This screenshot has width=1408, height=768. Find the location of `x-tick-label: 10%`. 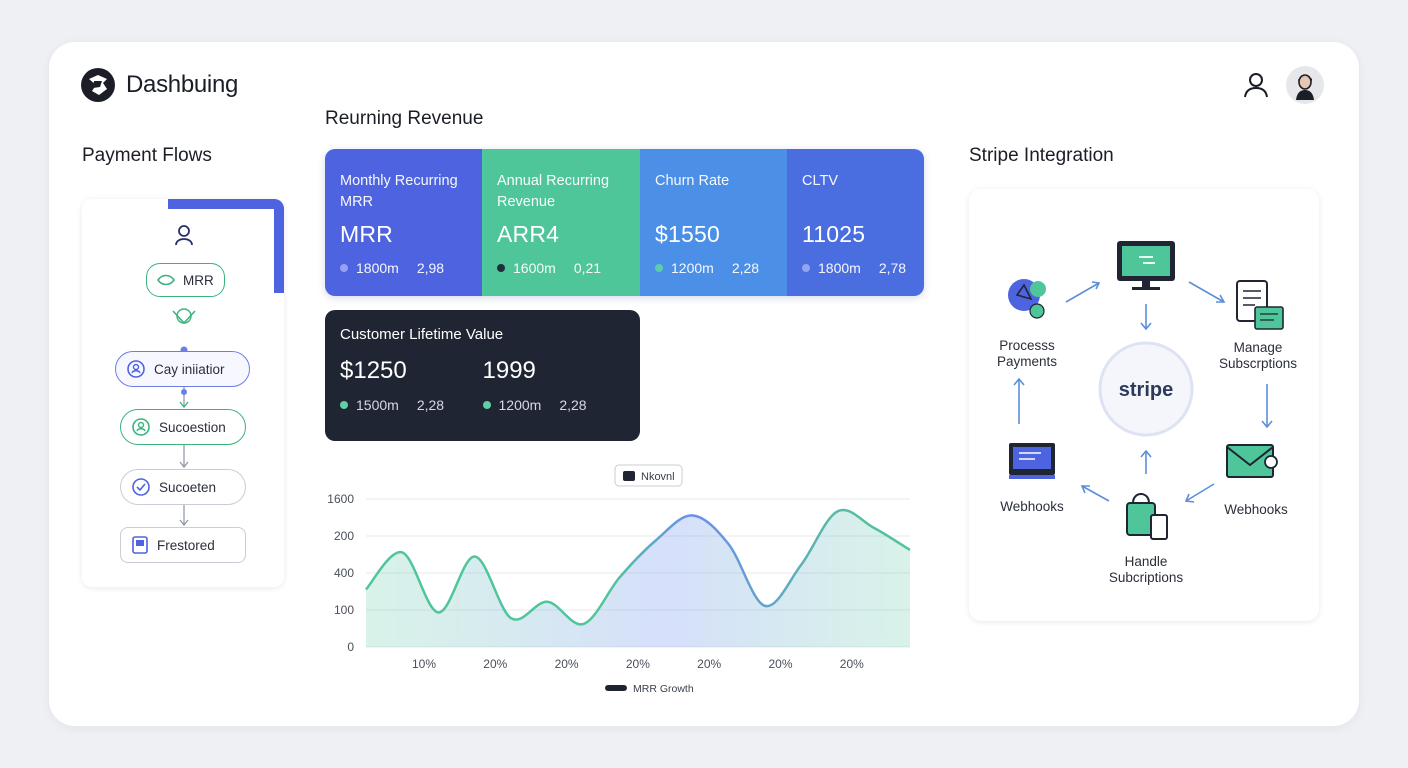

x-tick-label: 10% is located at coordinates (424, 664).